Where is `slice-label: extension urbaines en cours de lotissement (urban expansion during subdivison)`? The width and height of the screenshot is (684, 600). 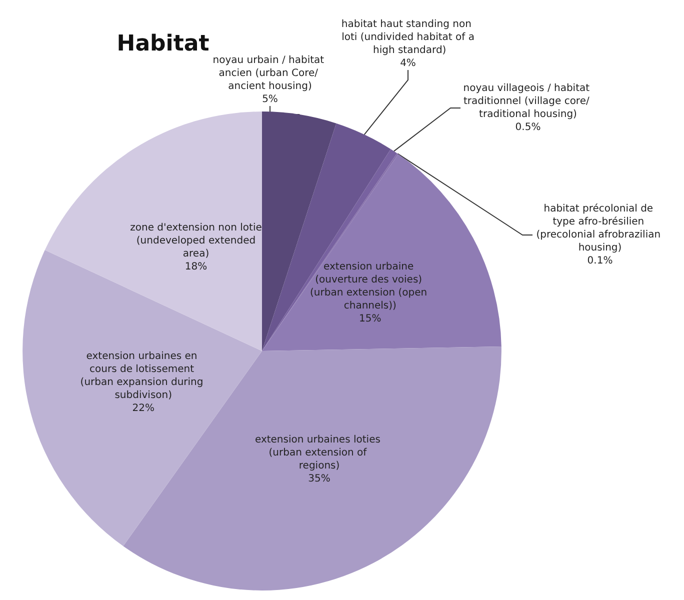 slice-label: extension urbaines en cours de lotissement (urban expansion during subdivison) is located at coordinates (143, 375).